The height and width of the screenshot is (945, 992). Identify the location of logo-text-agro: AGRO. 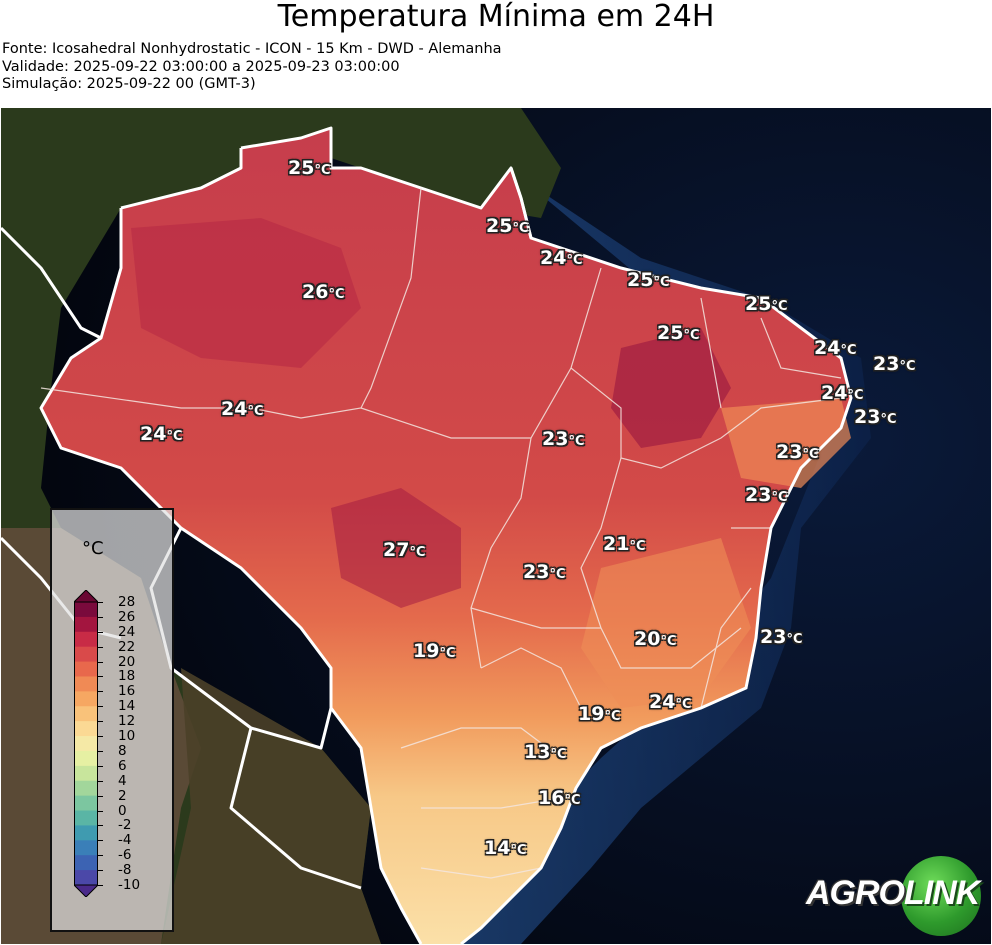
(855, 893).